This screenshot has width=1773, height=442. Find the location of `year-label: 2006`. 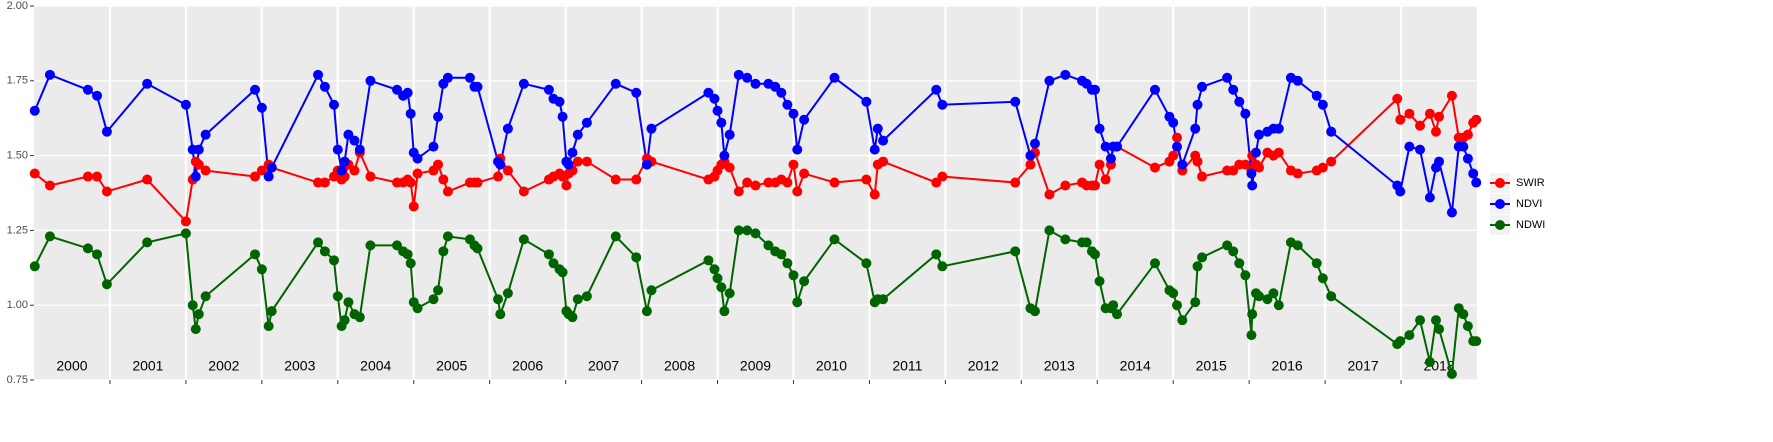

year-label: 2006 is located at coordinates (527, 366).